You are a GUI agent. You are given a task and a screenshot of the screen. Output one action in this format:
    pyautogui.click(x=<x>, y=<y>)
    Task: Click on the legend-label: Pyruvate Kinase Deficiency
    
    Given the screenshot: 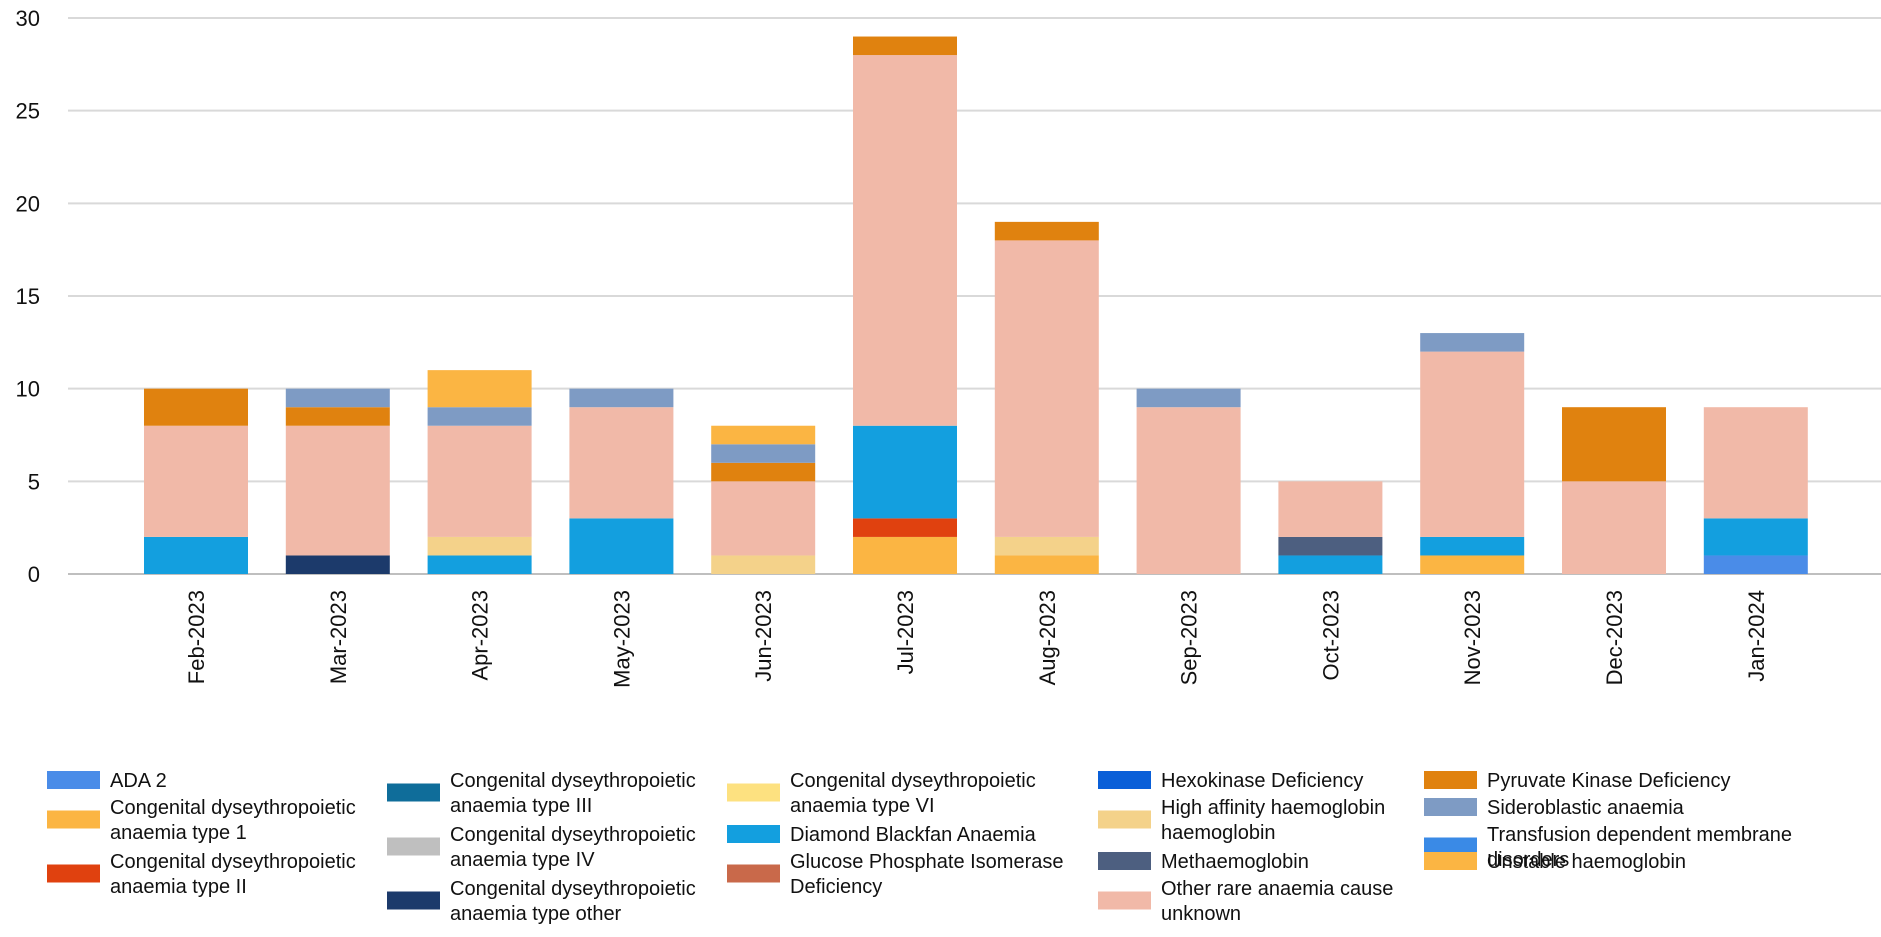 What is the action you would take?
    pyautogui.click(x=1608, y=781)
    